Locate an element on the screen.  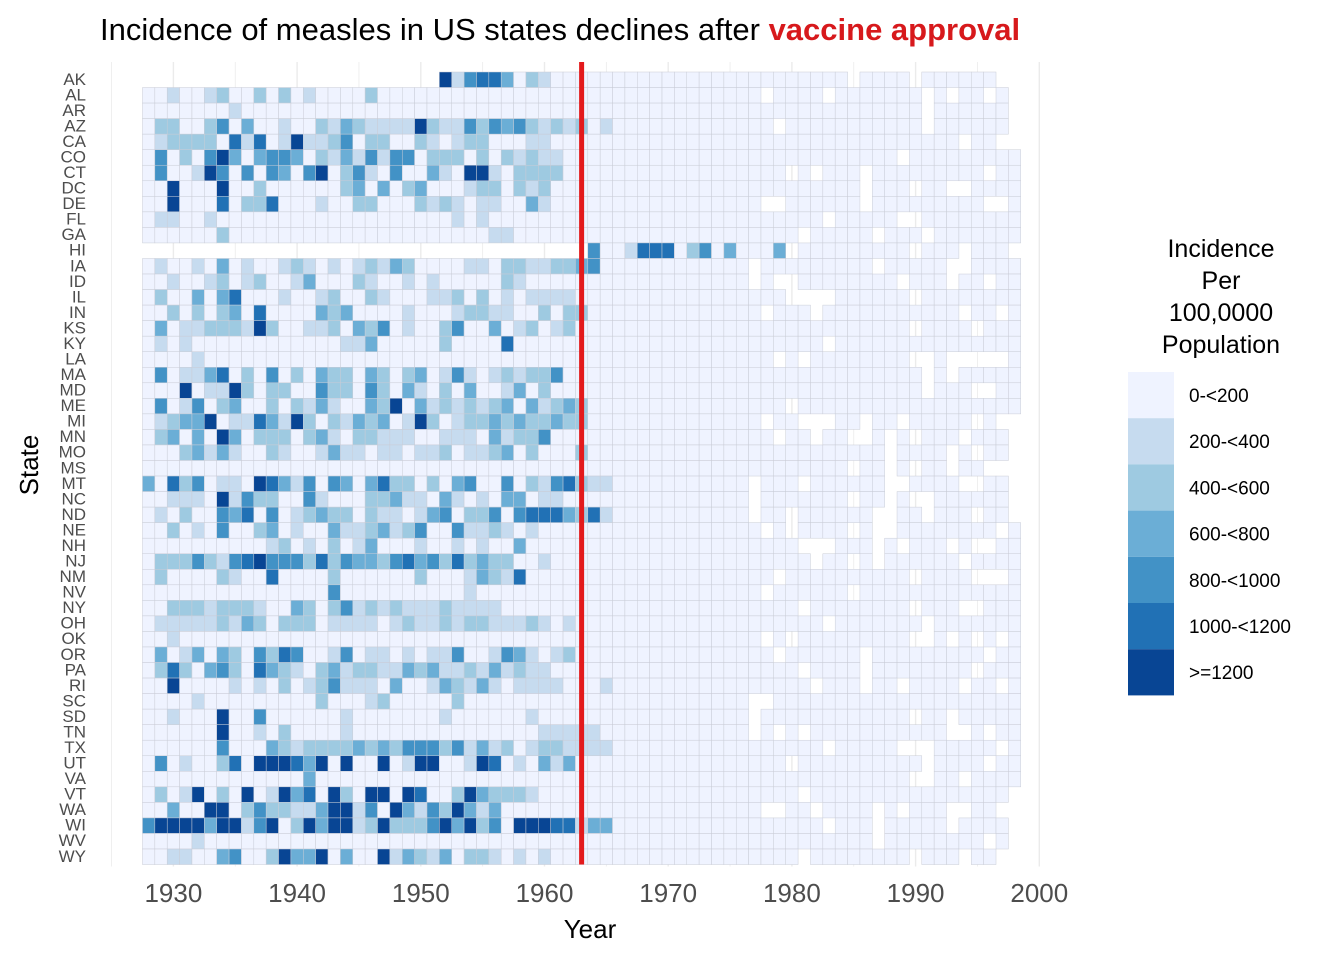
legend-label: 600-<800 is located at coordinates (1229, 535).